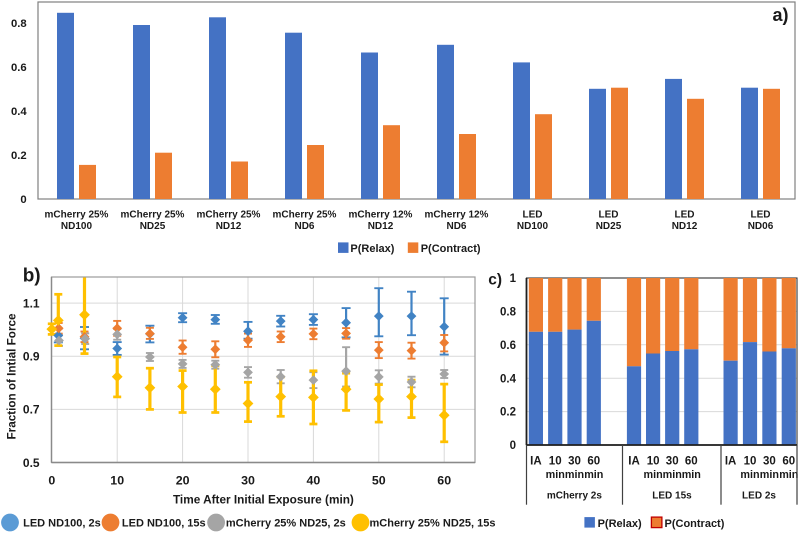  What do you see at coordinates (495, 279) in the screenshot?
I see `svg-text: c)` at bounding box center [495, 279].